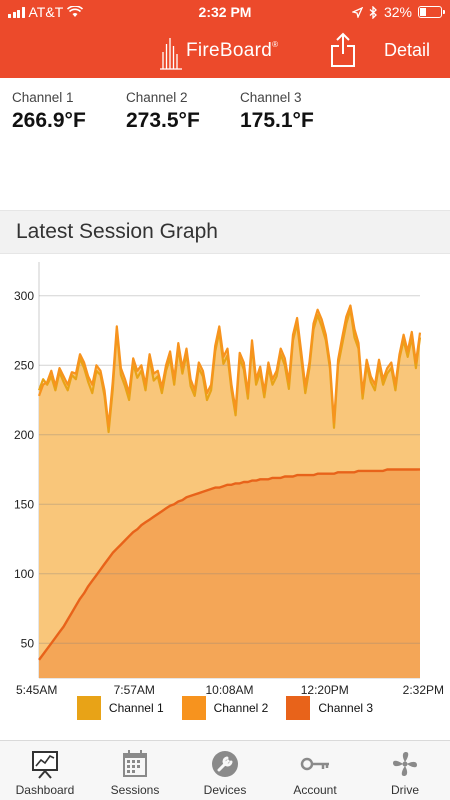 The height and width of the screenshot is (800, 450). I want to click on brand-name: FireBoard®, so click(232, 50).